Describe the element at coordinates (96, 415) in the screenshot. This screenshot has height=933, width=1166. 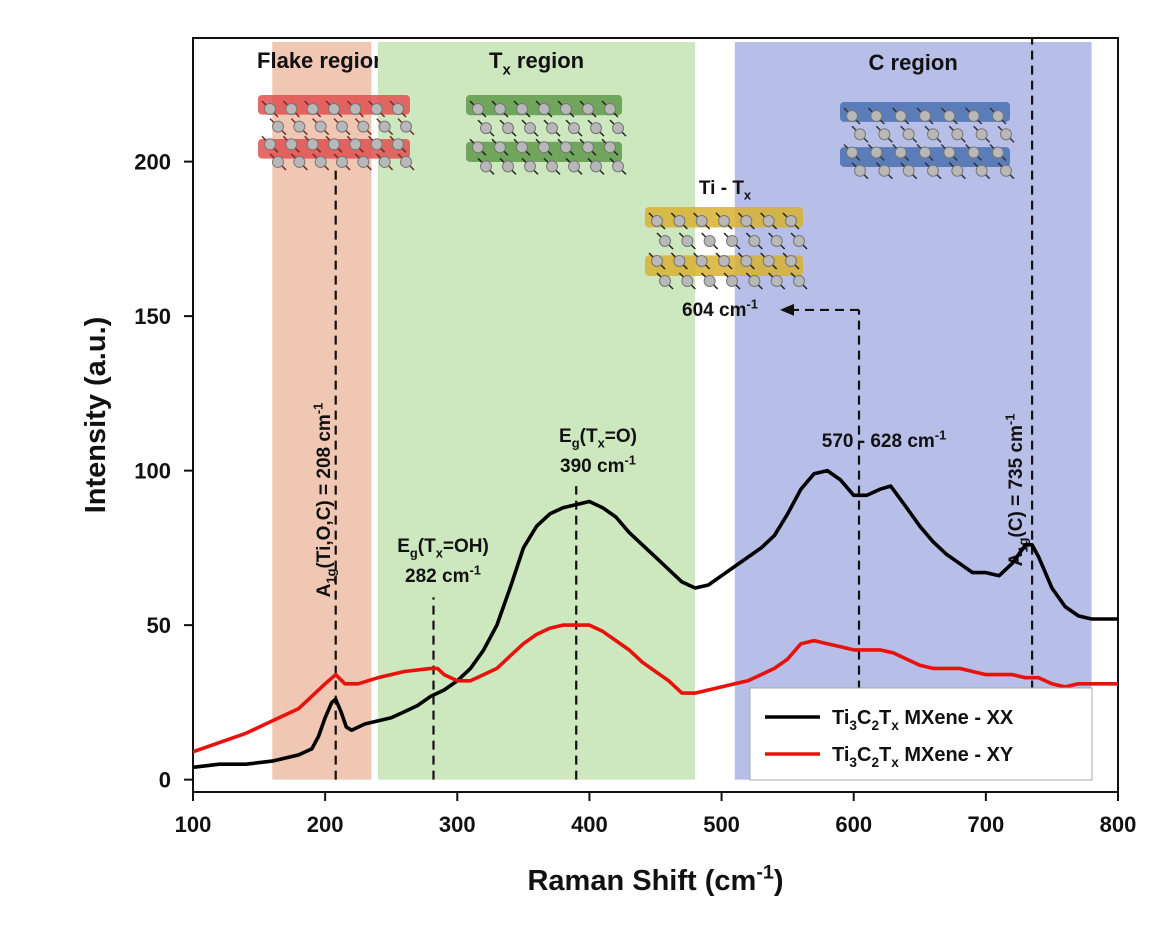
I see `label: Intensity (a.u.)` at that location.